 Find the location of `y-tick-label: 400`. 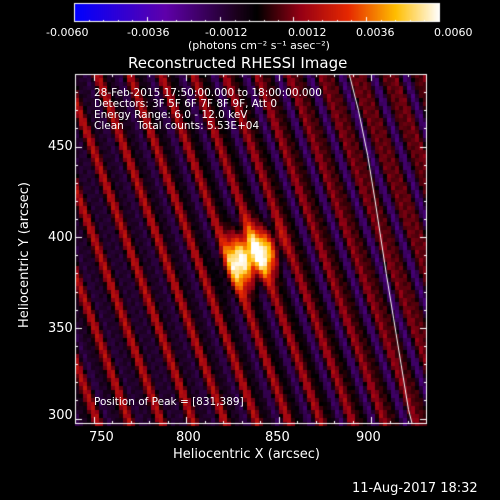

y-tick-label: 400 is located at coordinates (60, 237).